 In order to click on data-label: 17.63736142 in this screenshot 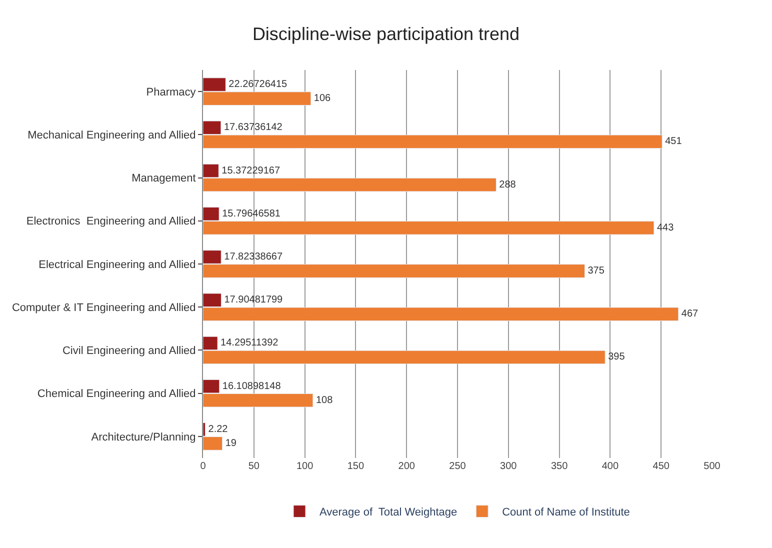, I will do `click(253, 128)`.